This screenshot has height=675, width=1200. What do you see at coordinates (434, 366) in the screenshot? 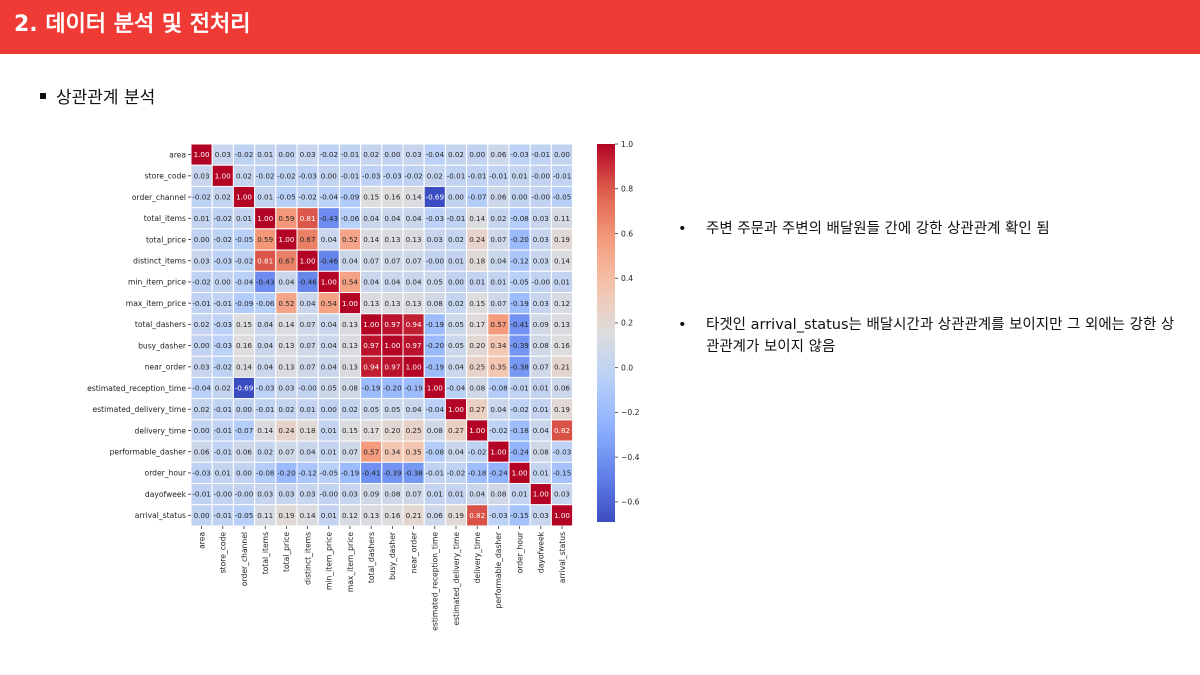
I see `cell-value-label: -0.19` at bounding box center [434, 366].